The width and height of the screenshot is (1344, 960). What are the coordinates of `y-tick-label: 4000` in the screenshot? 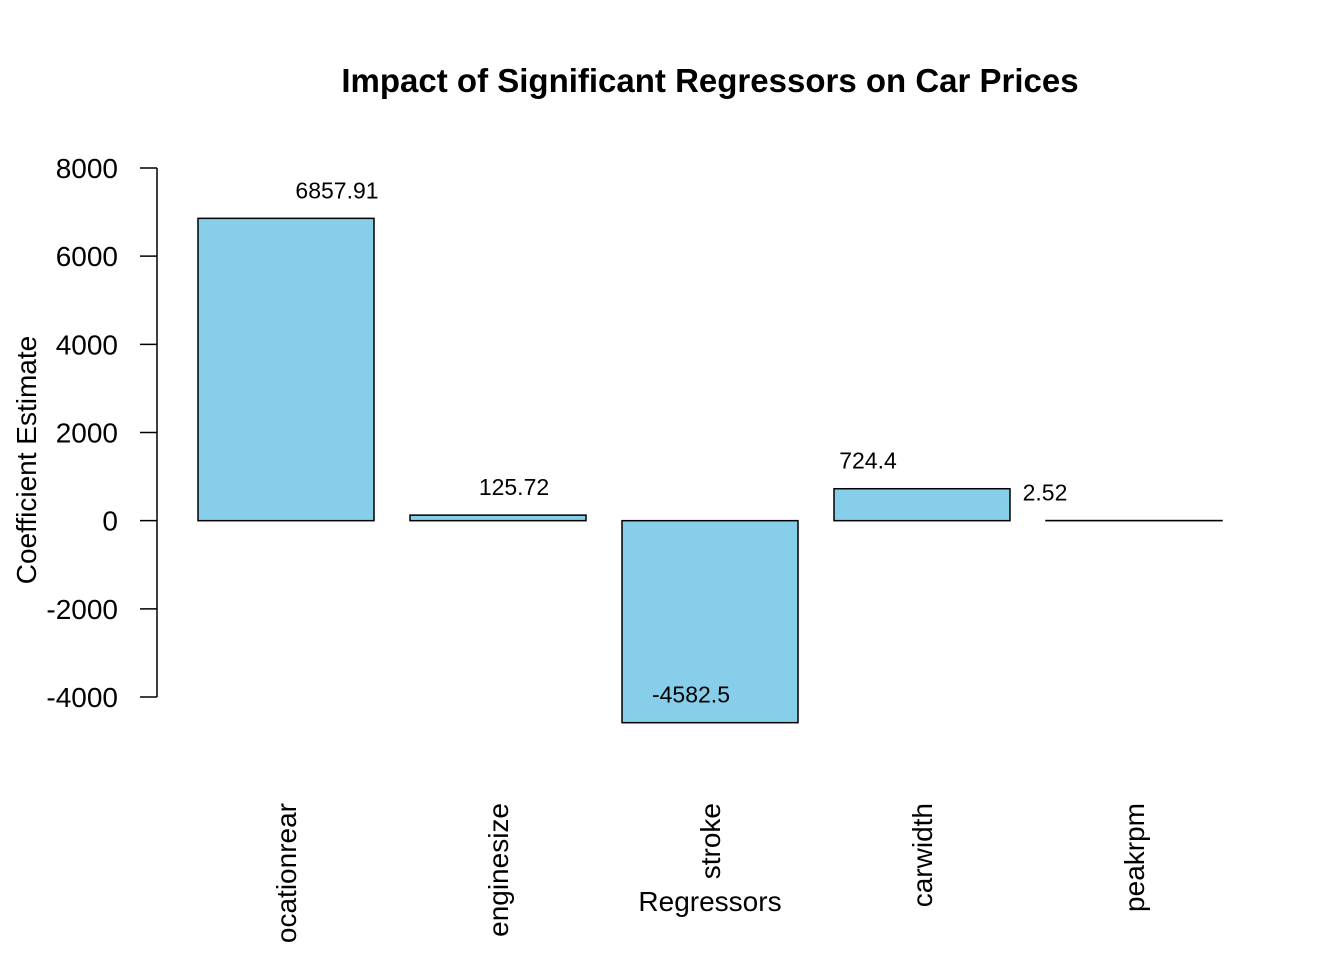 It's located at (87, 344).